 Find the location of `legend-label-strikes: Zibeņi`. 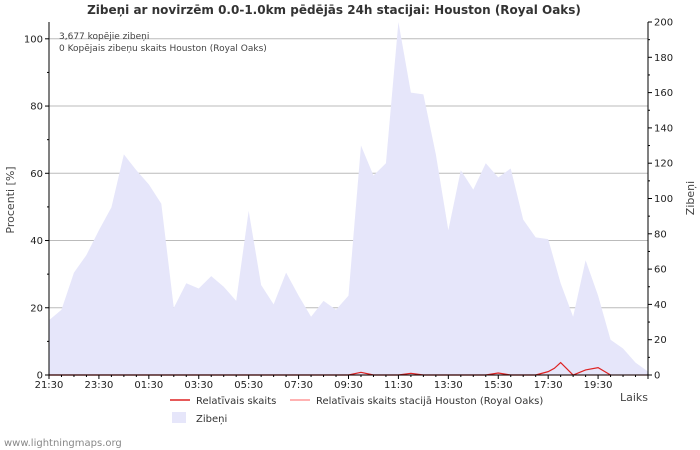

legend-label-strikes: Zibeņi is located at coordinates (211, 419).